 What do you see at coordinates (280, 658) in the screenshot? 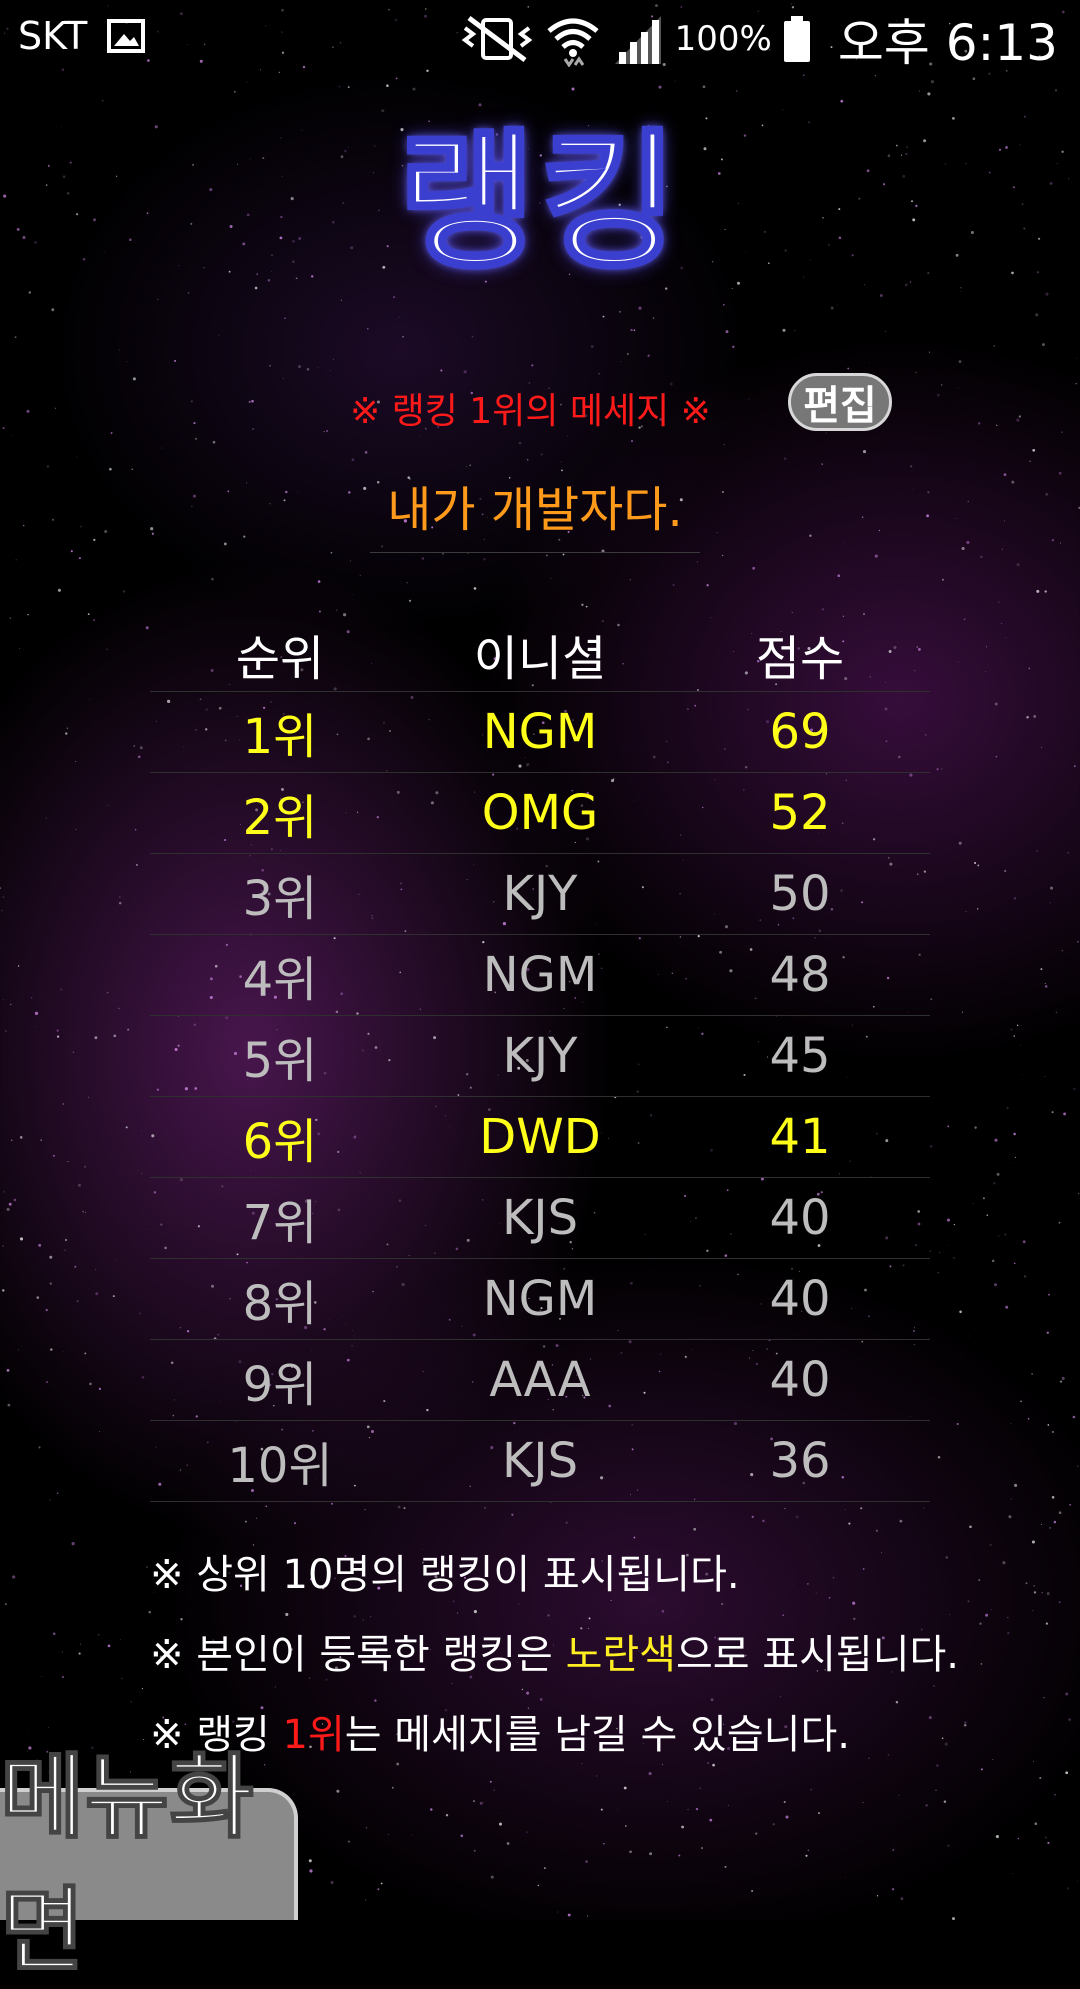
I see `header-rank: 순위` at bounding box center [280, 658].